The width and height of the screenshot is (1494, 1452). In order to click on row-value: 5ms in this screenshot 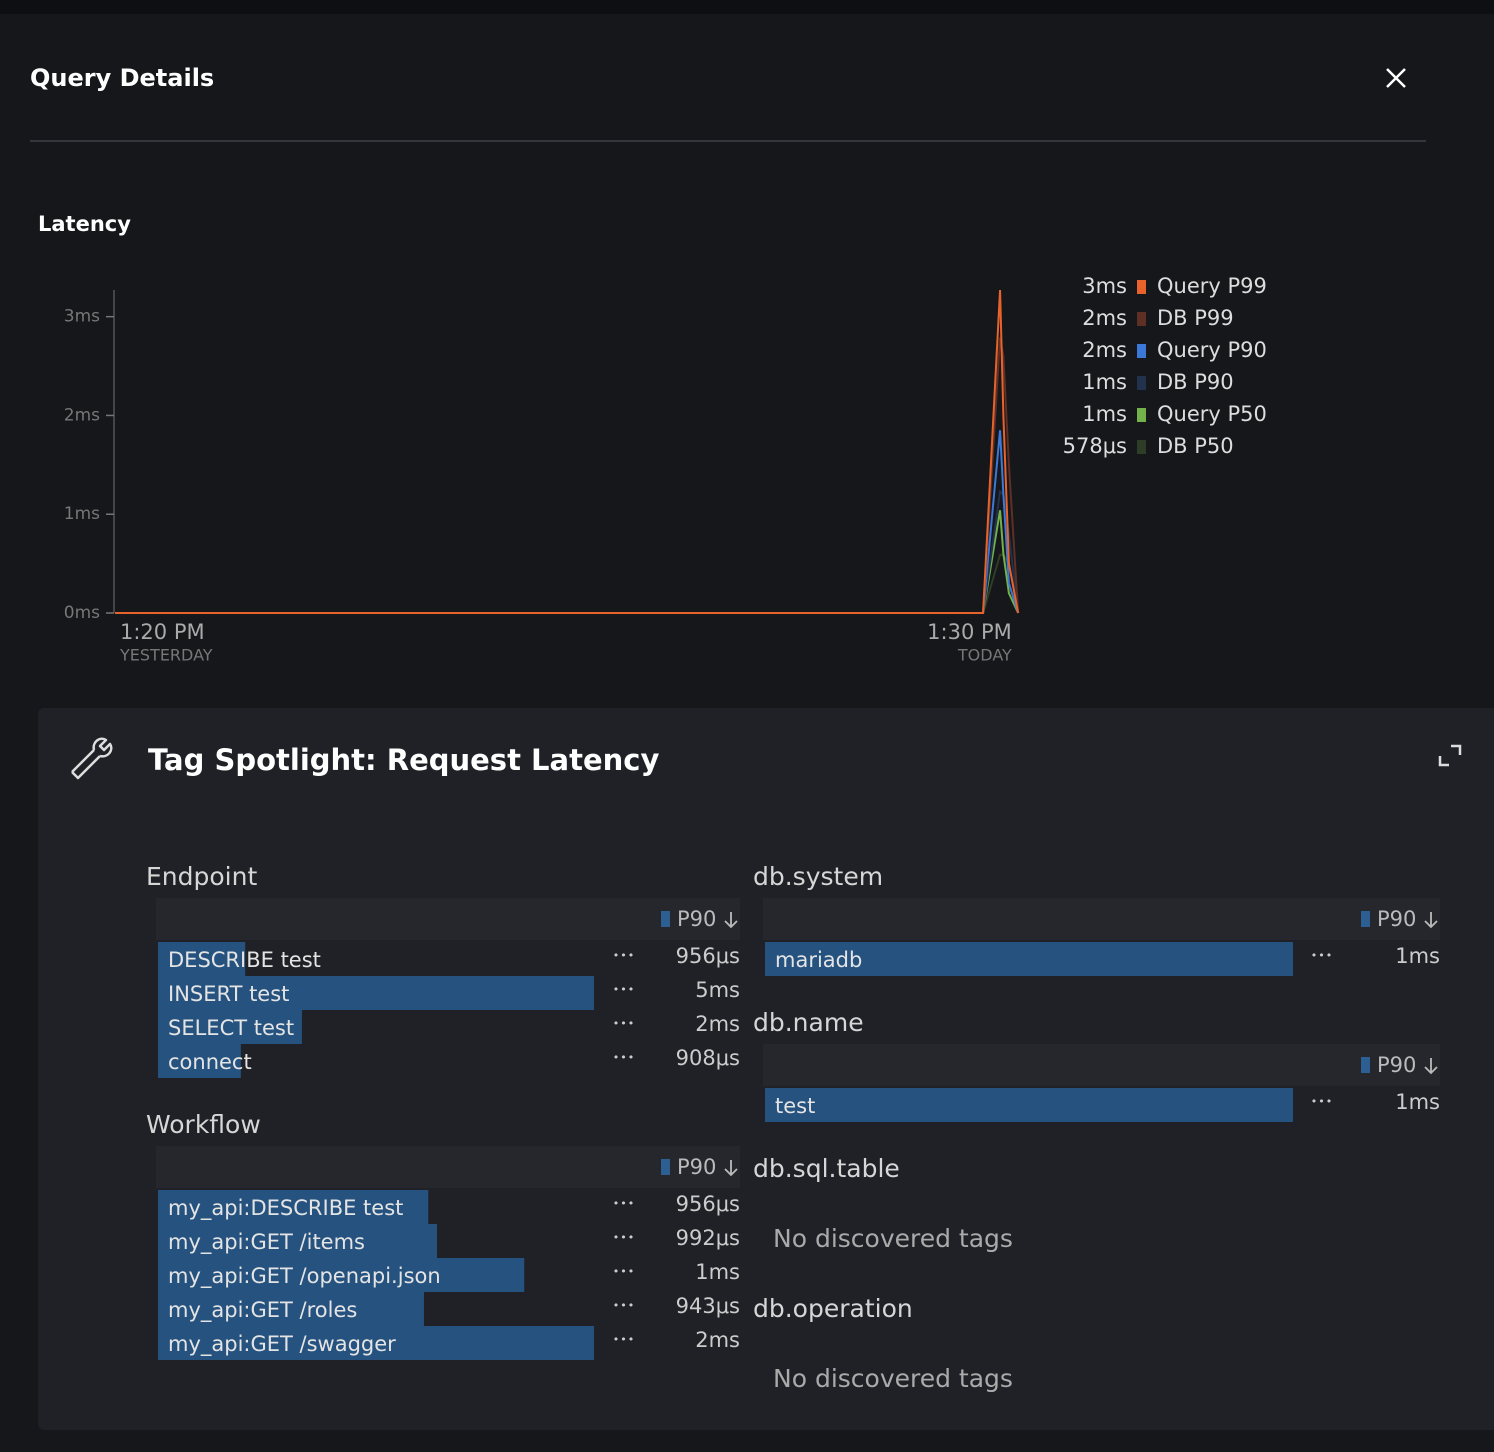, I will do `click(717, 990)`.